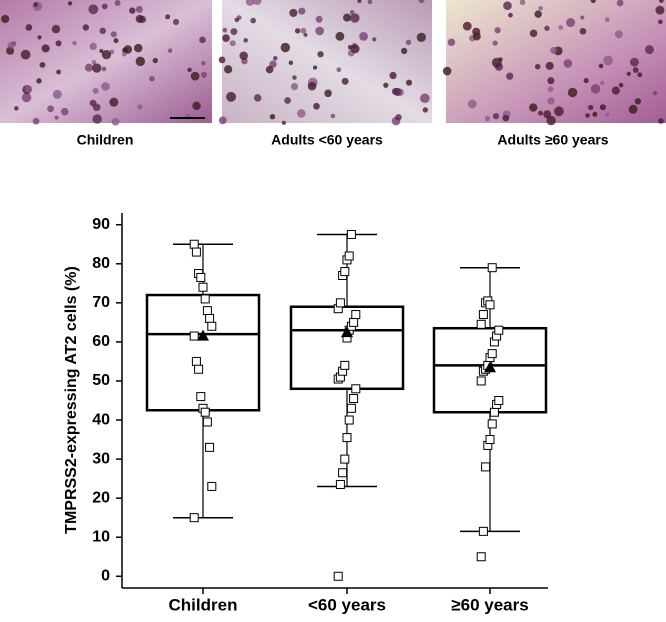 The height and width of the screenshot is (622, 666). I want to click on y-tick-label: 70, so click(101, 302).